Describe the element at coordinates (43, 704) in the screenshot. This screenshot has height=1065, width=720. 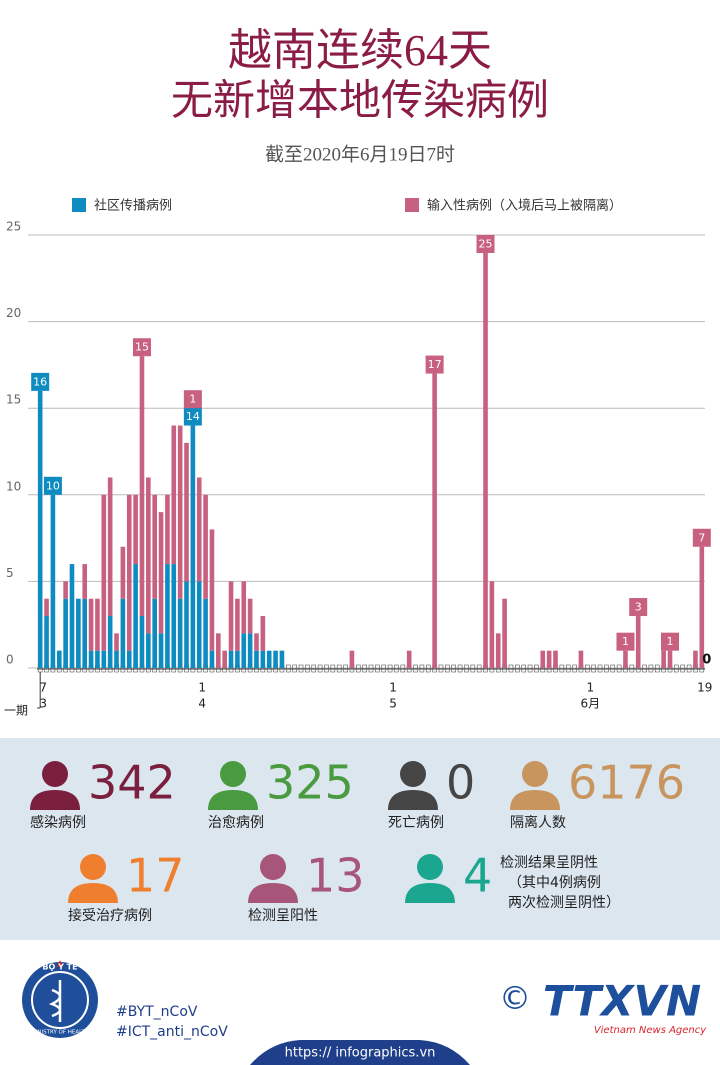
I see `x-month-label: 3` at that location.